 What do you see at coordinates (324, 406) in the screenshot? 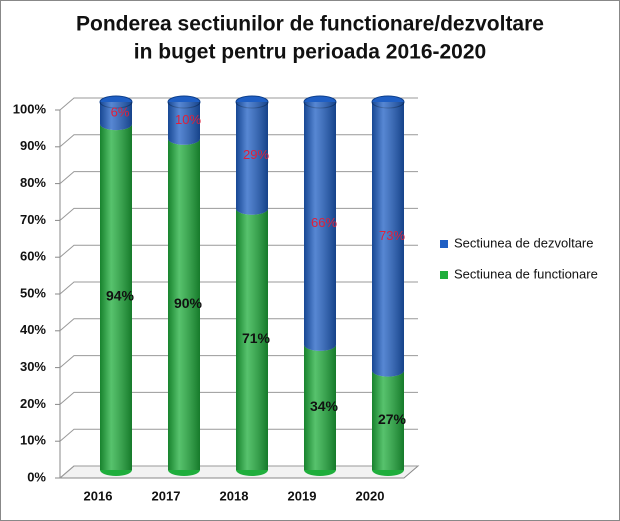
I see `data-label: 34%` at bounding box center [324, 406].